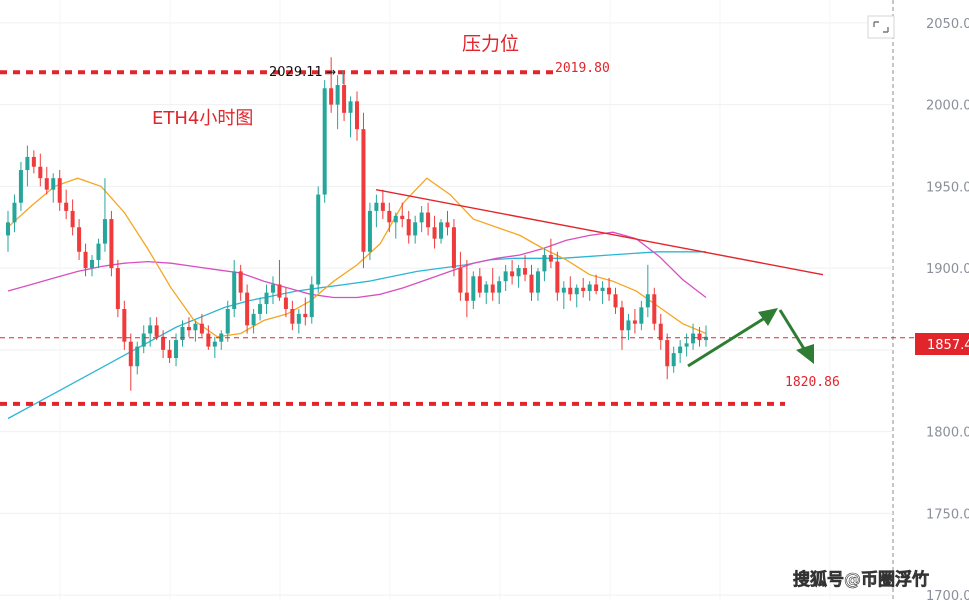 The width and height of the screenshot is (969, 600). I want to click on up-arrow-line, so click(728, 341).